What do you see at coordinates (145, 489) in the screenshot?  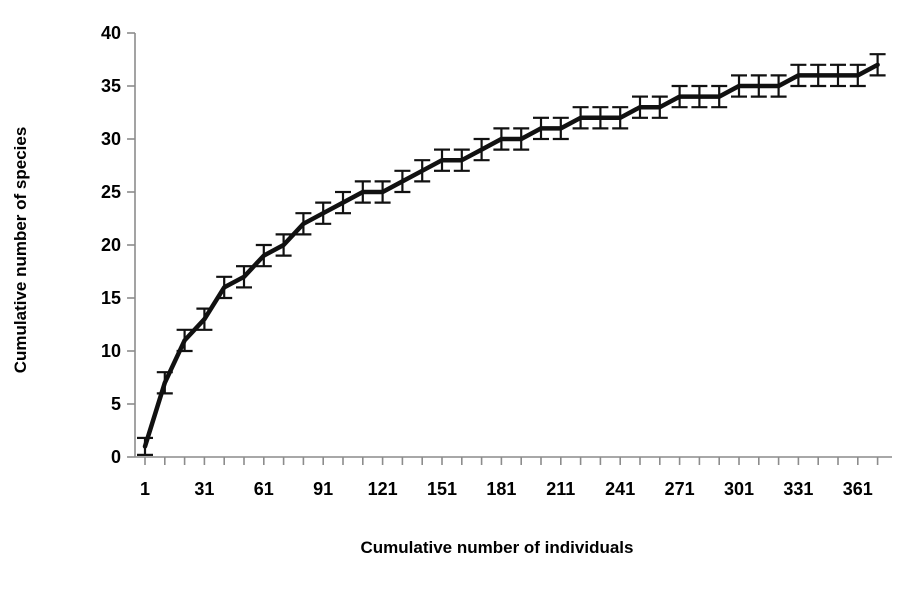 I see `x-tick-label: 1` at bounding box center [145, 489].